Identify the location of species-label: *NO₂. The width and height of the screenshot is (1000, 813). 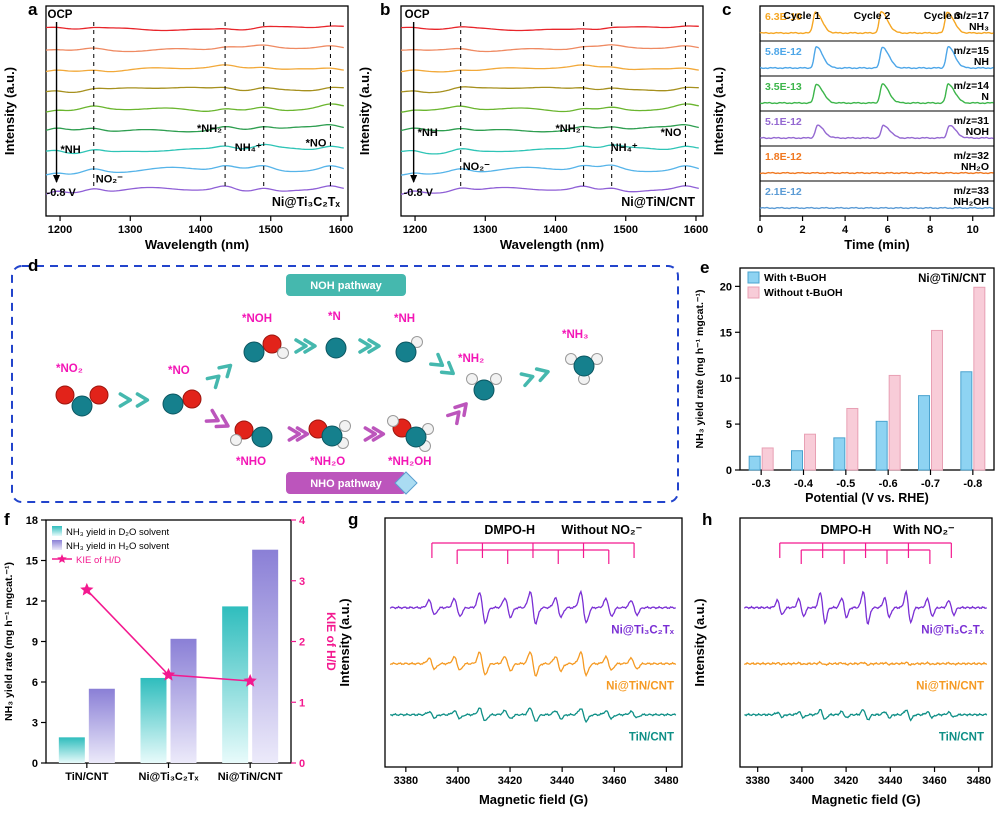
(69, 369).